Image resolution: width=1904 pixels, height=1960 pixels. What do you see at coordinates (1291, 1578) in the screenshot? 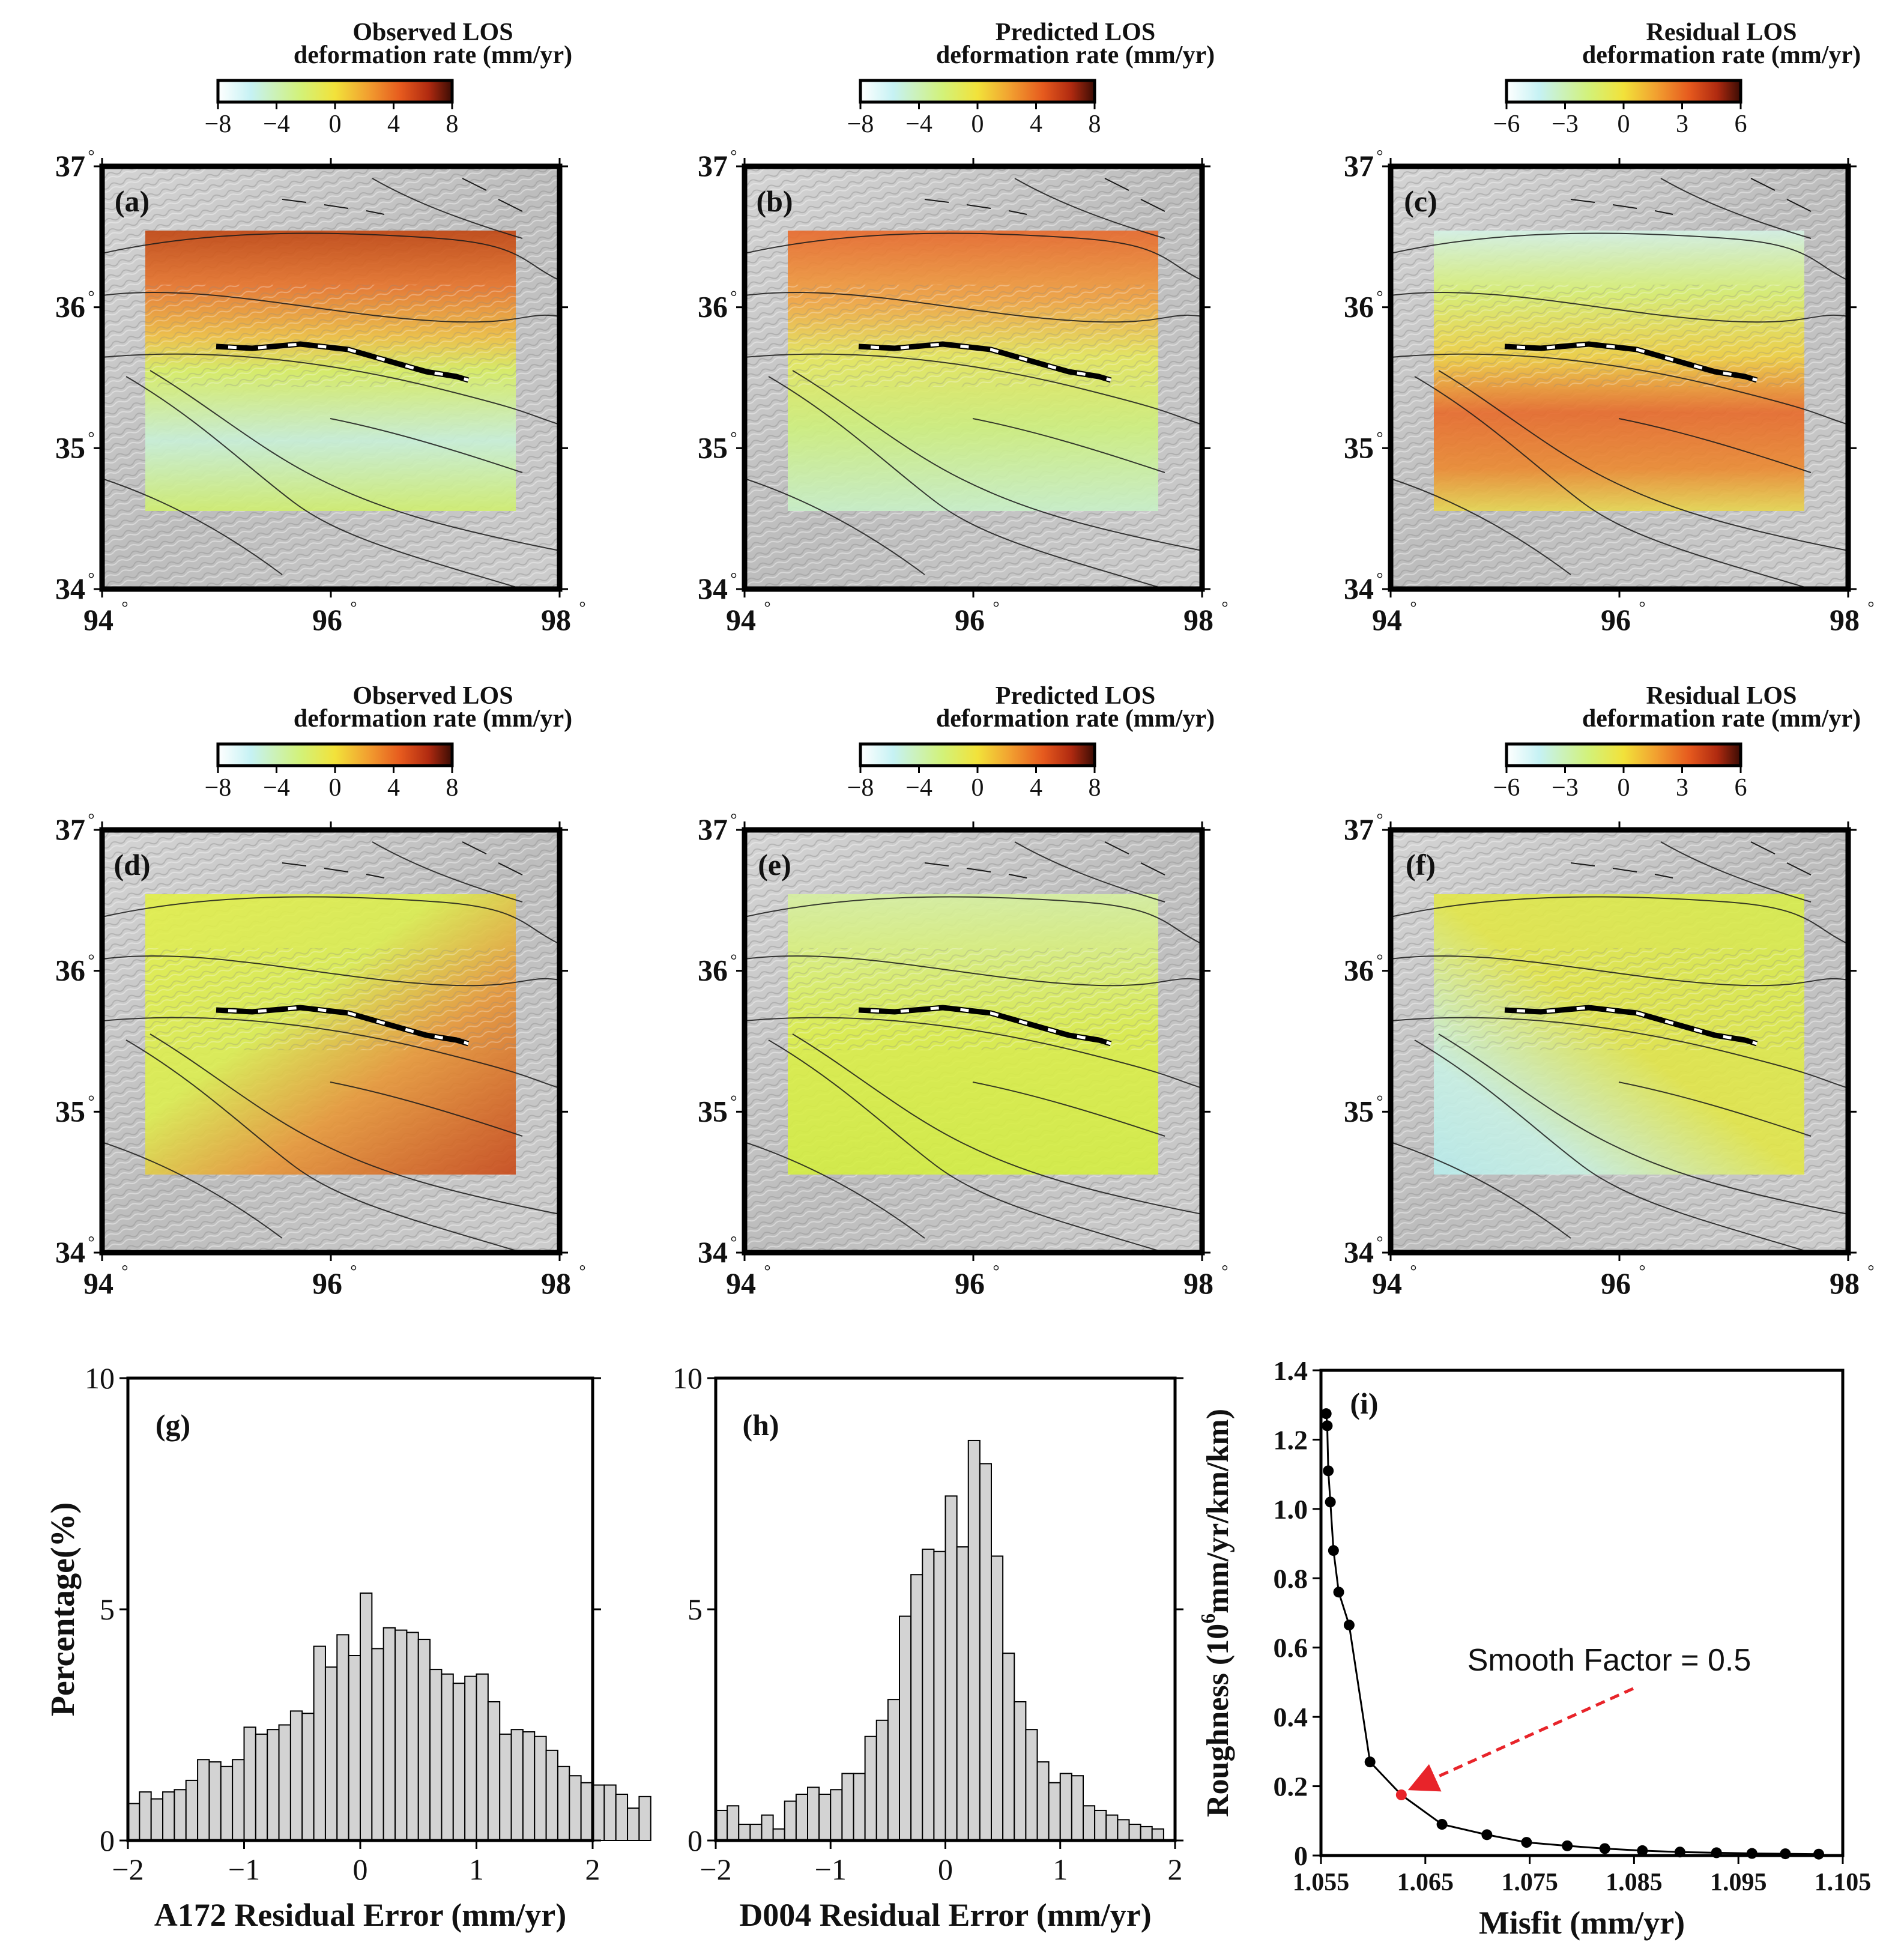
I see `y-tick-label: 0.8` at bounding box center [1291, 1578].